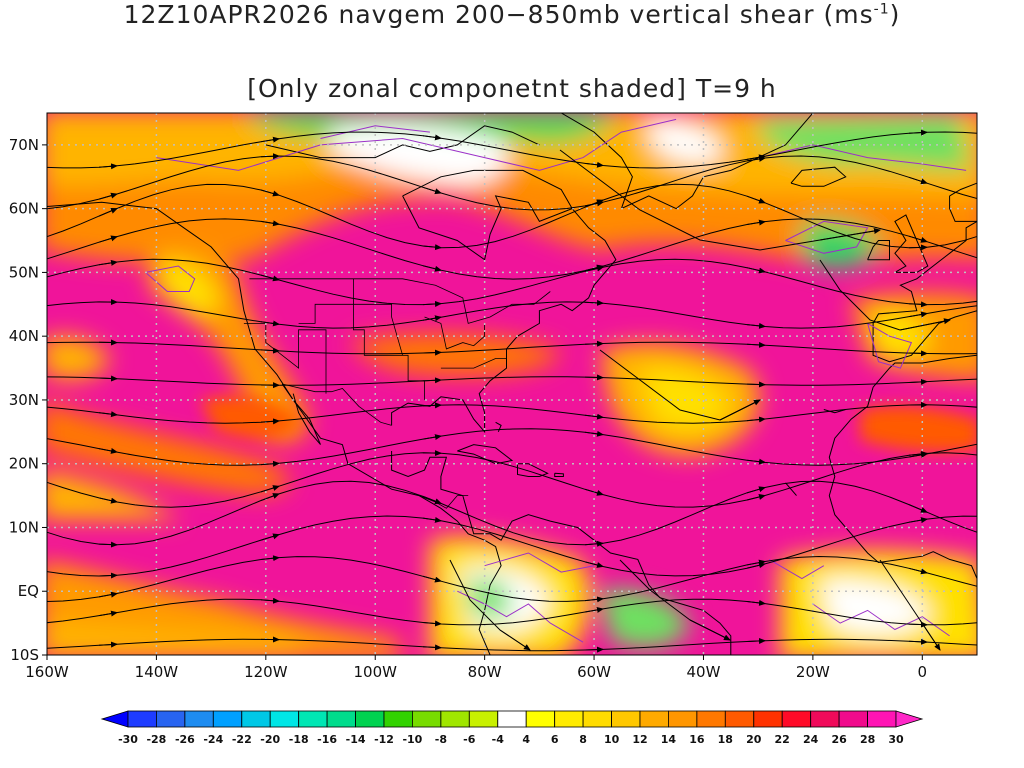  What do you see at coordinates (270, 739) in the screenshot?
I see `colorbar-label: -20` at bounding box center [270, 739].